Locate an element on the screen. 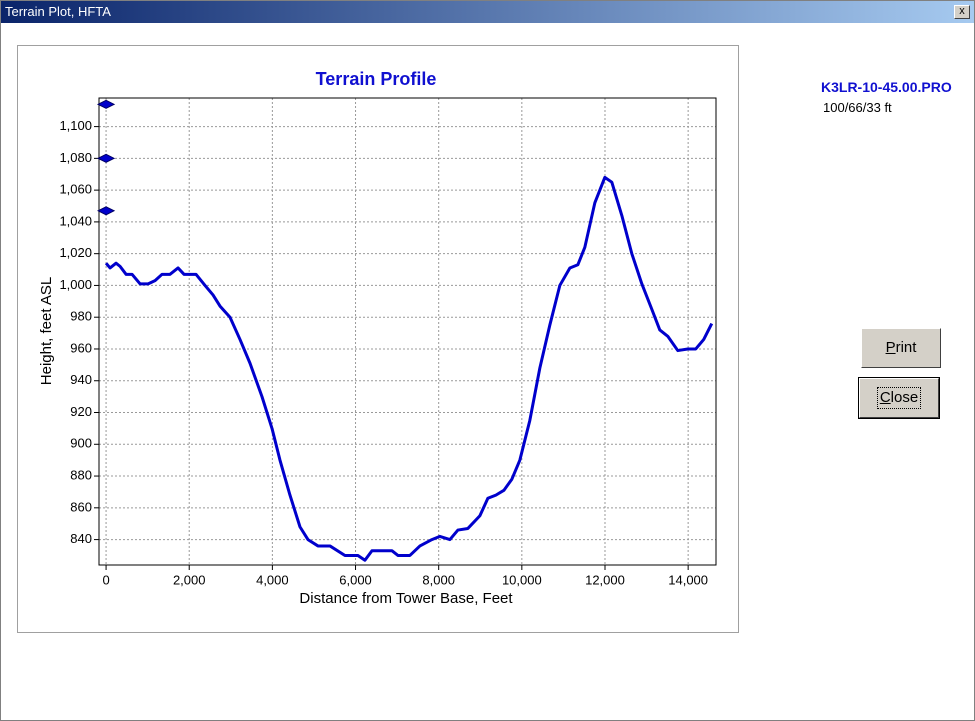 This screenshot has width=975, height=721. close-button: Close is located at coordinates (899, 398).